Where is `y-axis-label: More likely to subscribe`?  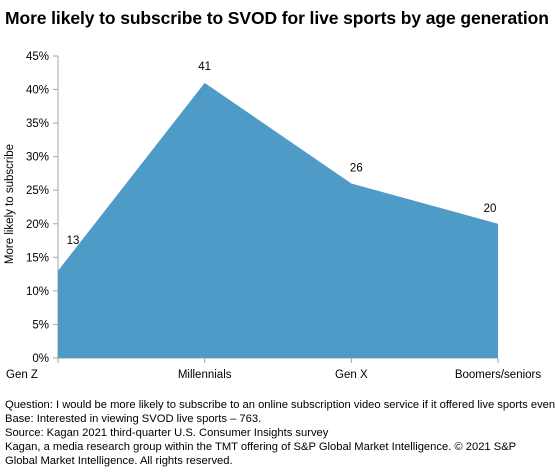
y-axis-label: More likely to subscribe is located at coordinates (10, 204).